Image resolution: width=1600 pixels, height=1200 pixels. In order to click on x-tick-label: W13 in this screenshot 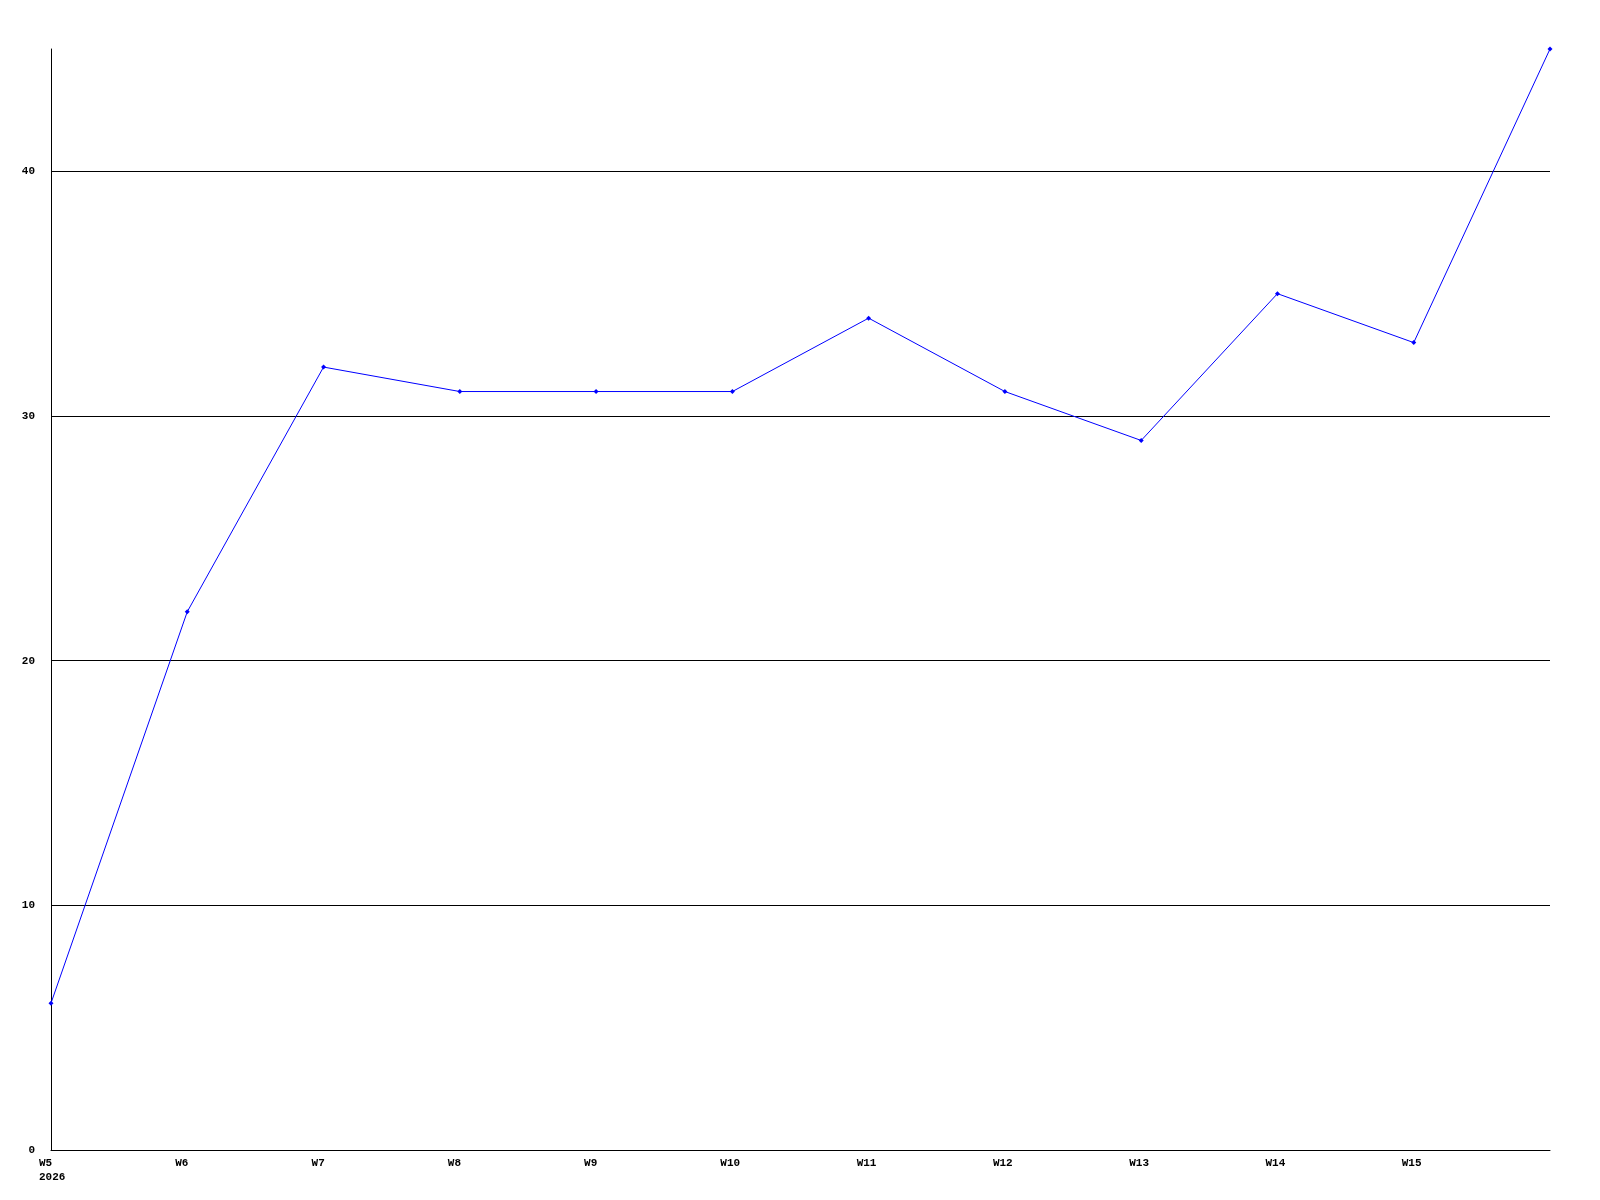, I will do `click(1139, 1163)`.